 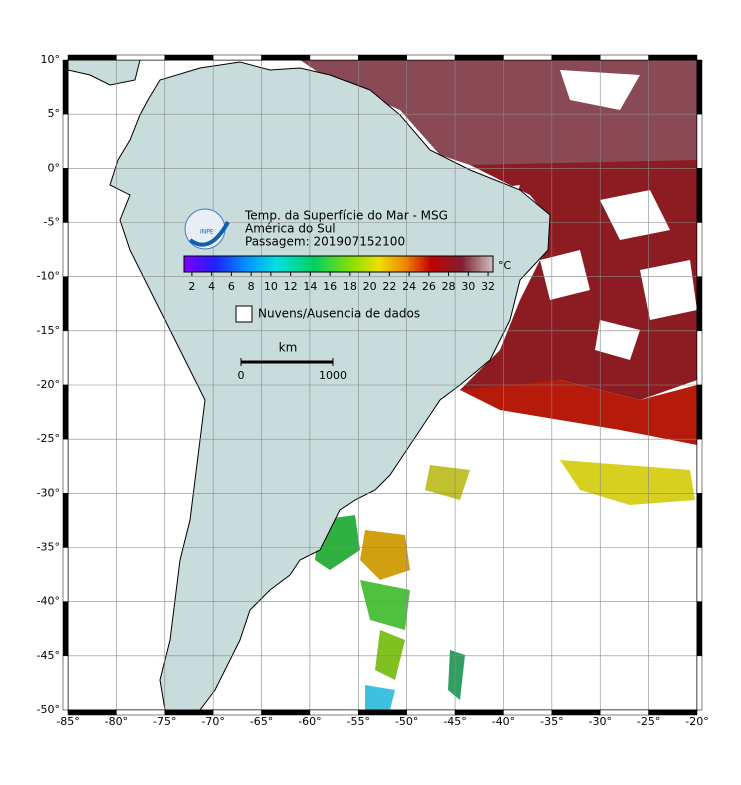 I want to click on lat-tick-label: -35°, so click(x=48, y=547).